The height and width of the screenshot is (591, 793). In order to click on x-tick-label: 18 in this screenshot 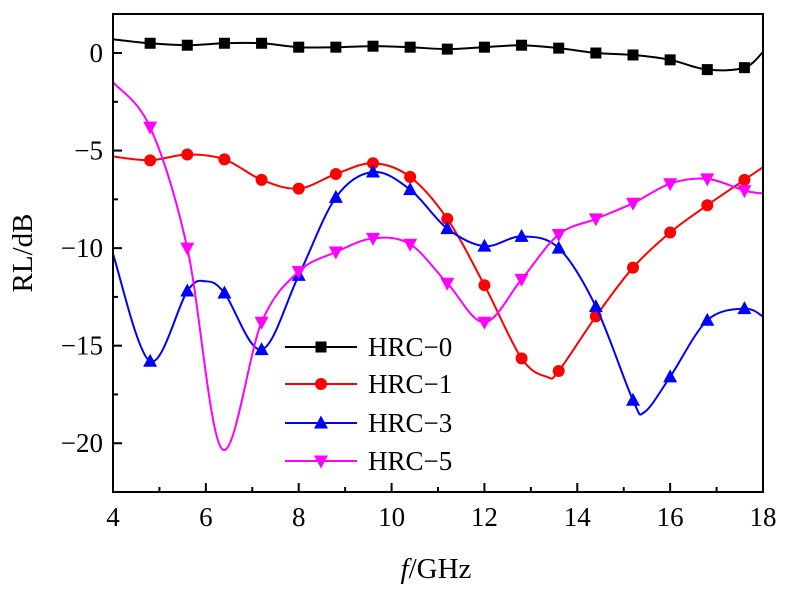, I will do `click(763, 517)`.